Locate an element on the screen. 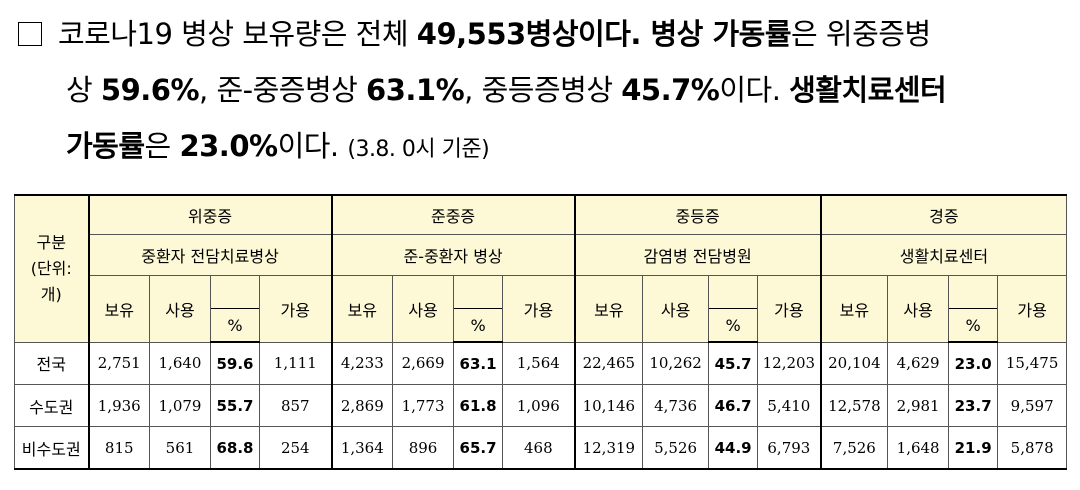 This screenshot has height=490, width=1080. occupancy-rate-cell: 65.7 is located at coordinates (478, 448).